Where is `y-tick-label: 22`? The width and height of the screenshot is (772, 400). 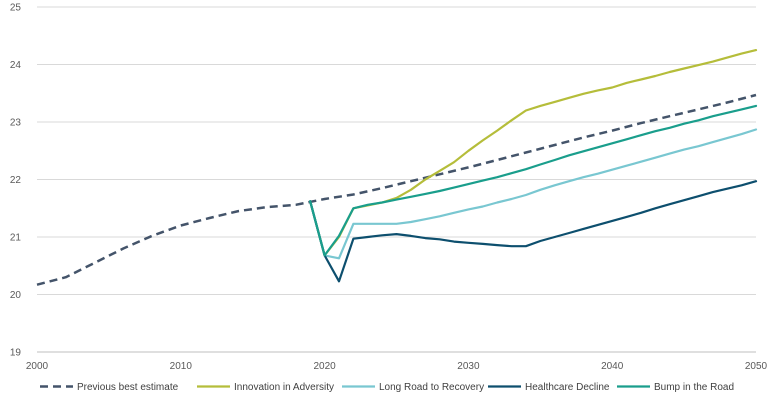
y-tick-label: 22 is located at coordinates (16, 180).